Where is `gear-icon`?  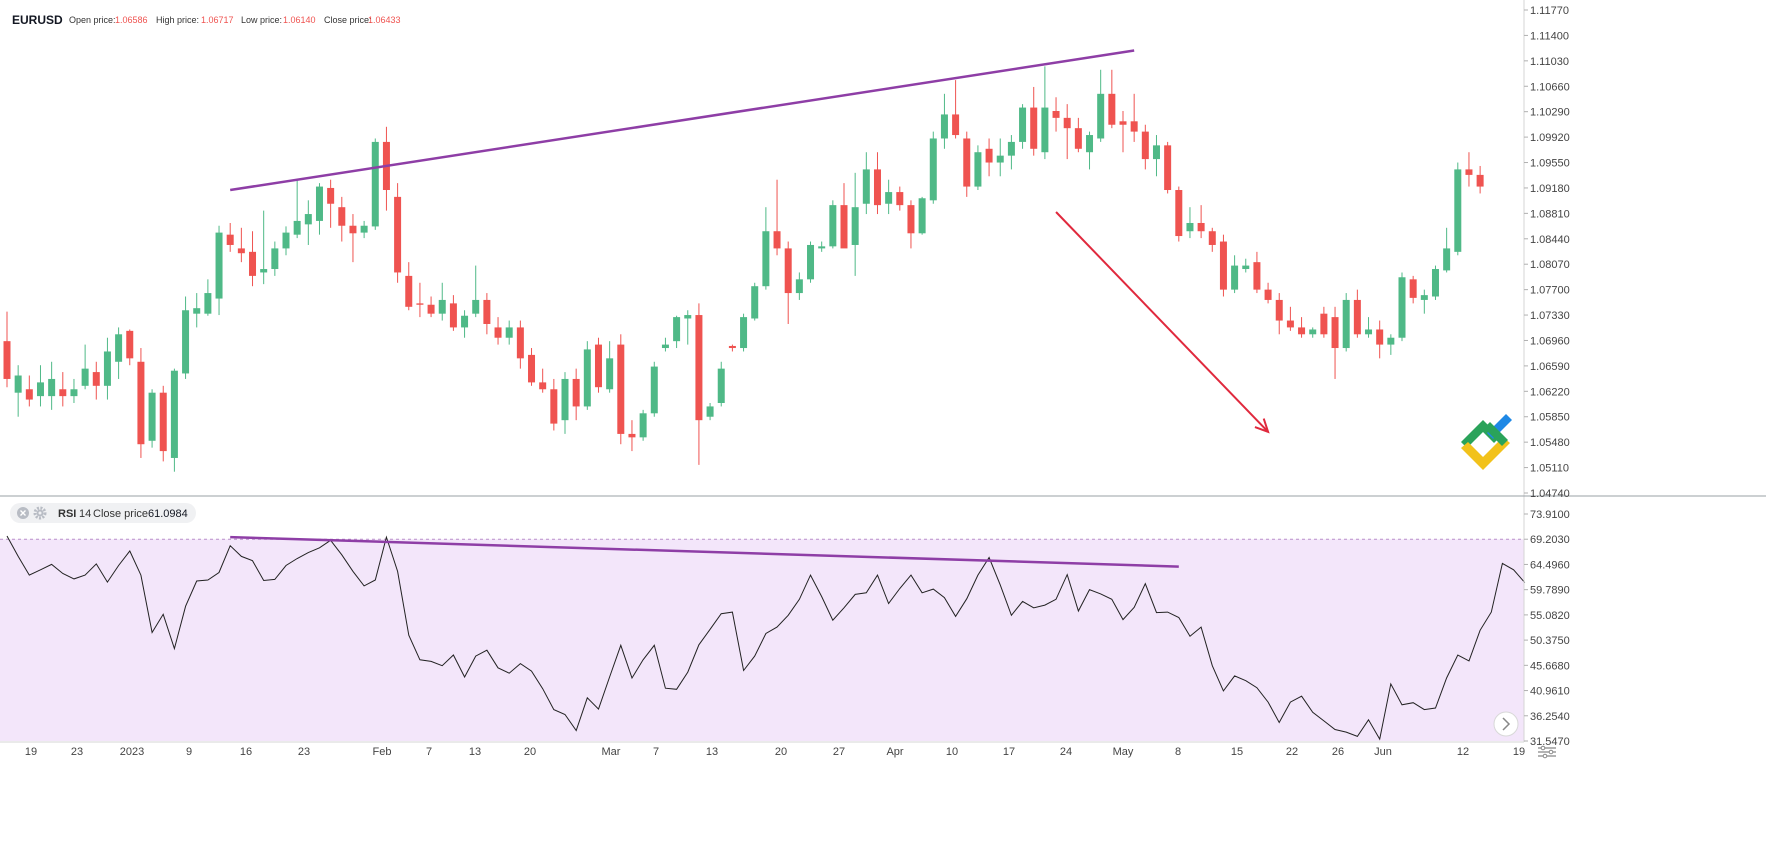 gear-icon is located at coordinates (40, 513).